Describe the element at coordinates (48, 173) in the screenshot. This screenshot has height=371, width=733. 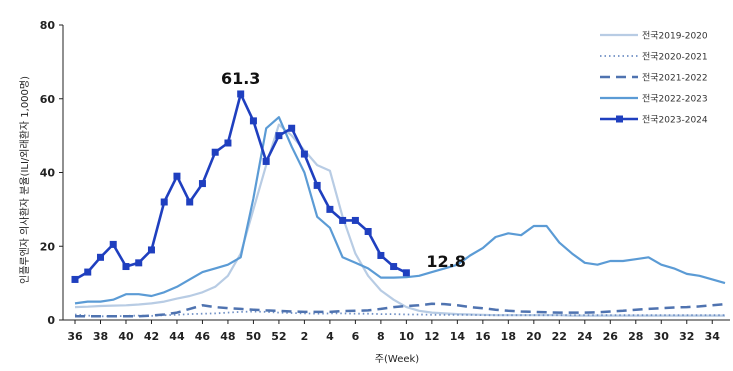
I see `y-tick-label: 40` at that location.